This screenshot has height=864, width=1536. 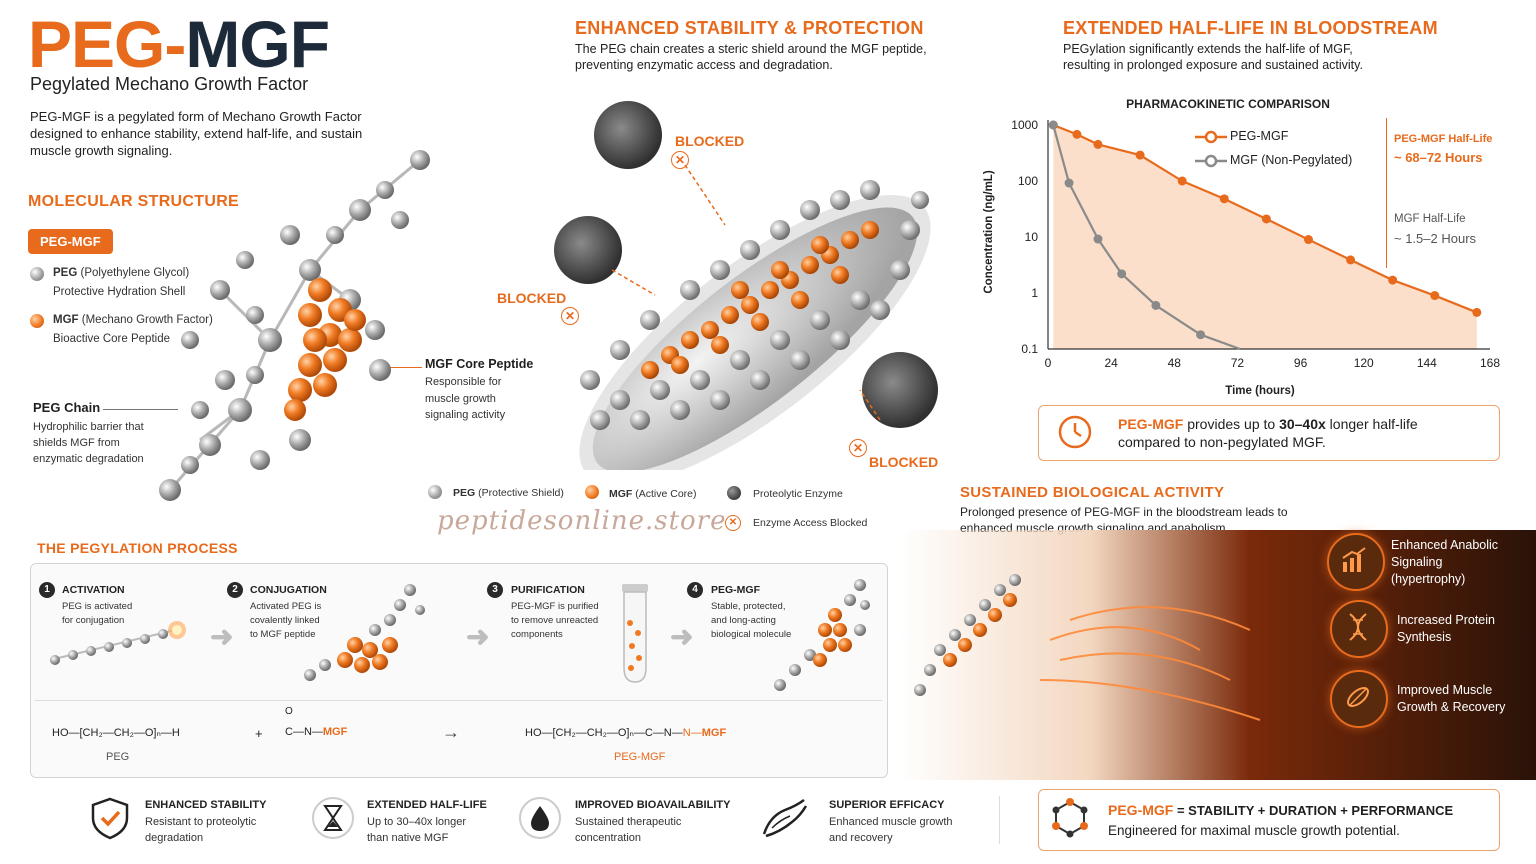 I want to click on legend-series-mgf: MGF (Non-Pegylated), so click(x=1291, y=160).